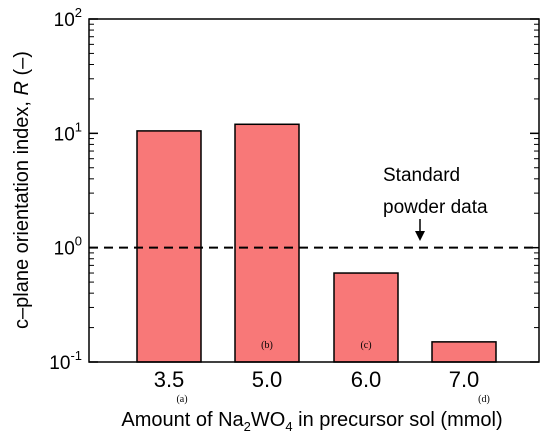 This screenshot has width=550, height=440. Describe the element at coordinates (484, 399) in the screenshot. I see `panel-label: (d)` at that location.